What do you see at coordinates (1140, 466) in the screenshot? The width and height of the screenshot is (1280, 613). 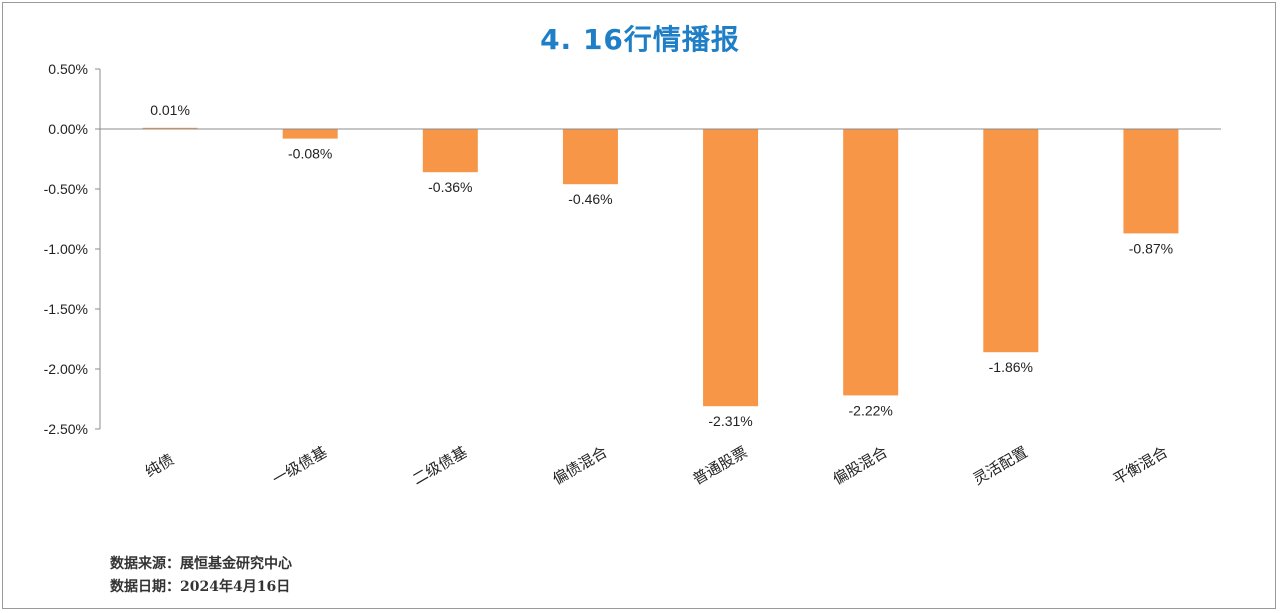 I see `x-tick-label: 平衡混合` at bounding box center [1140, 466].